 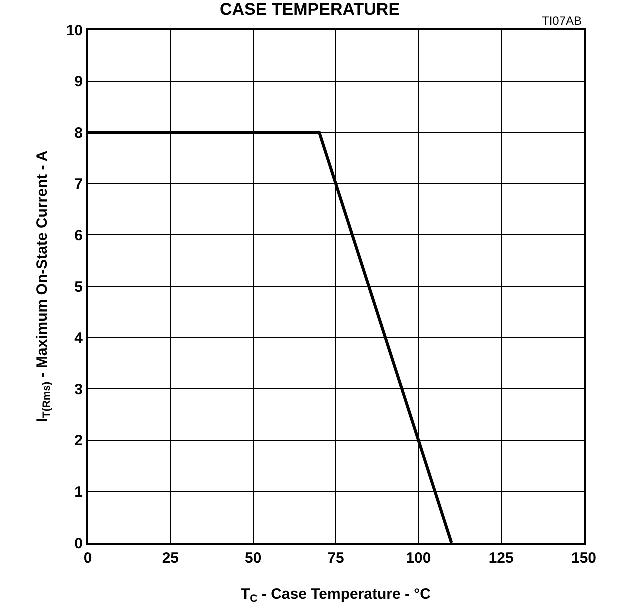 What do you see at coordinates (78, 235) in the screenshot?
I see `y-tick-label: 6` at bounding box center [78, 235].